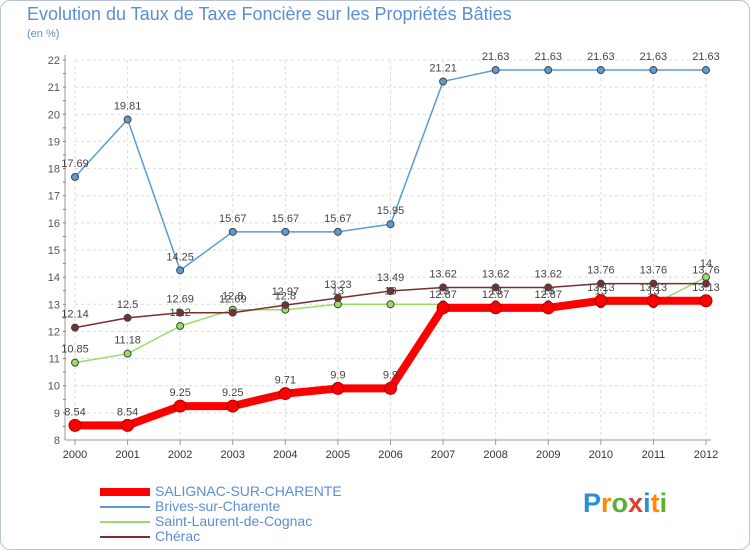 Image resolution: width=750 pixels, height=550 pixels. What do you see at coordinates (54, 251) in the screenshot?
I see `y-tick-label: 15` at bounding box center [54, 251].